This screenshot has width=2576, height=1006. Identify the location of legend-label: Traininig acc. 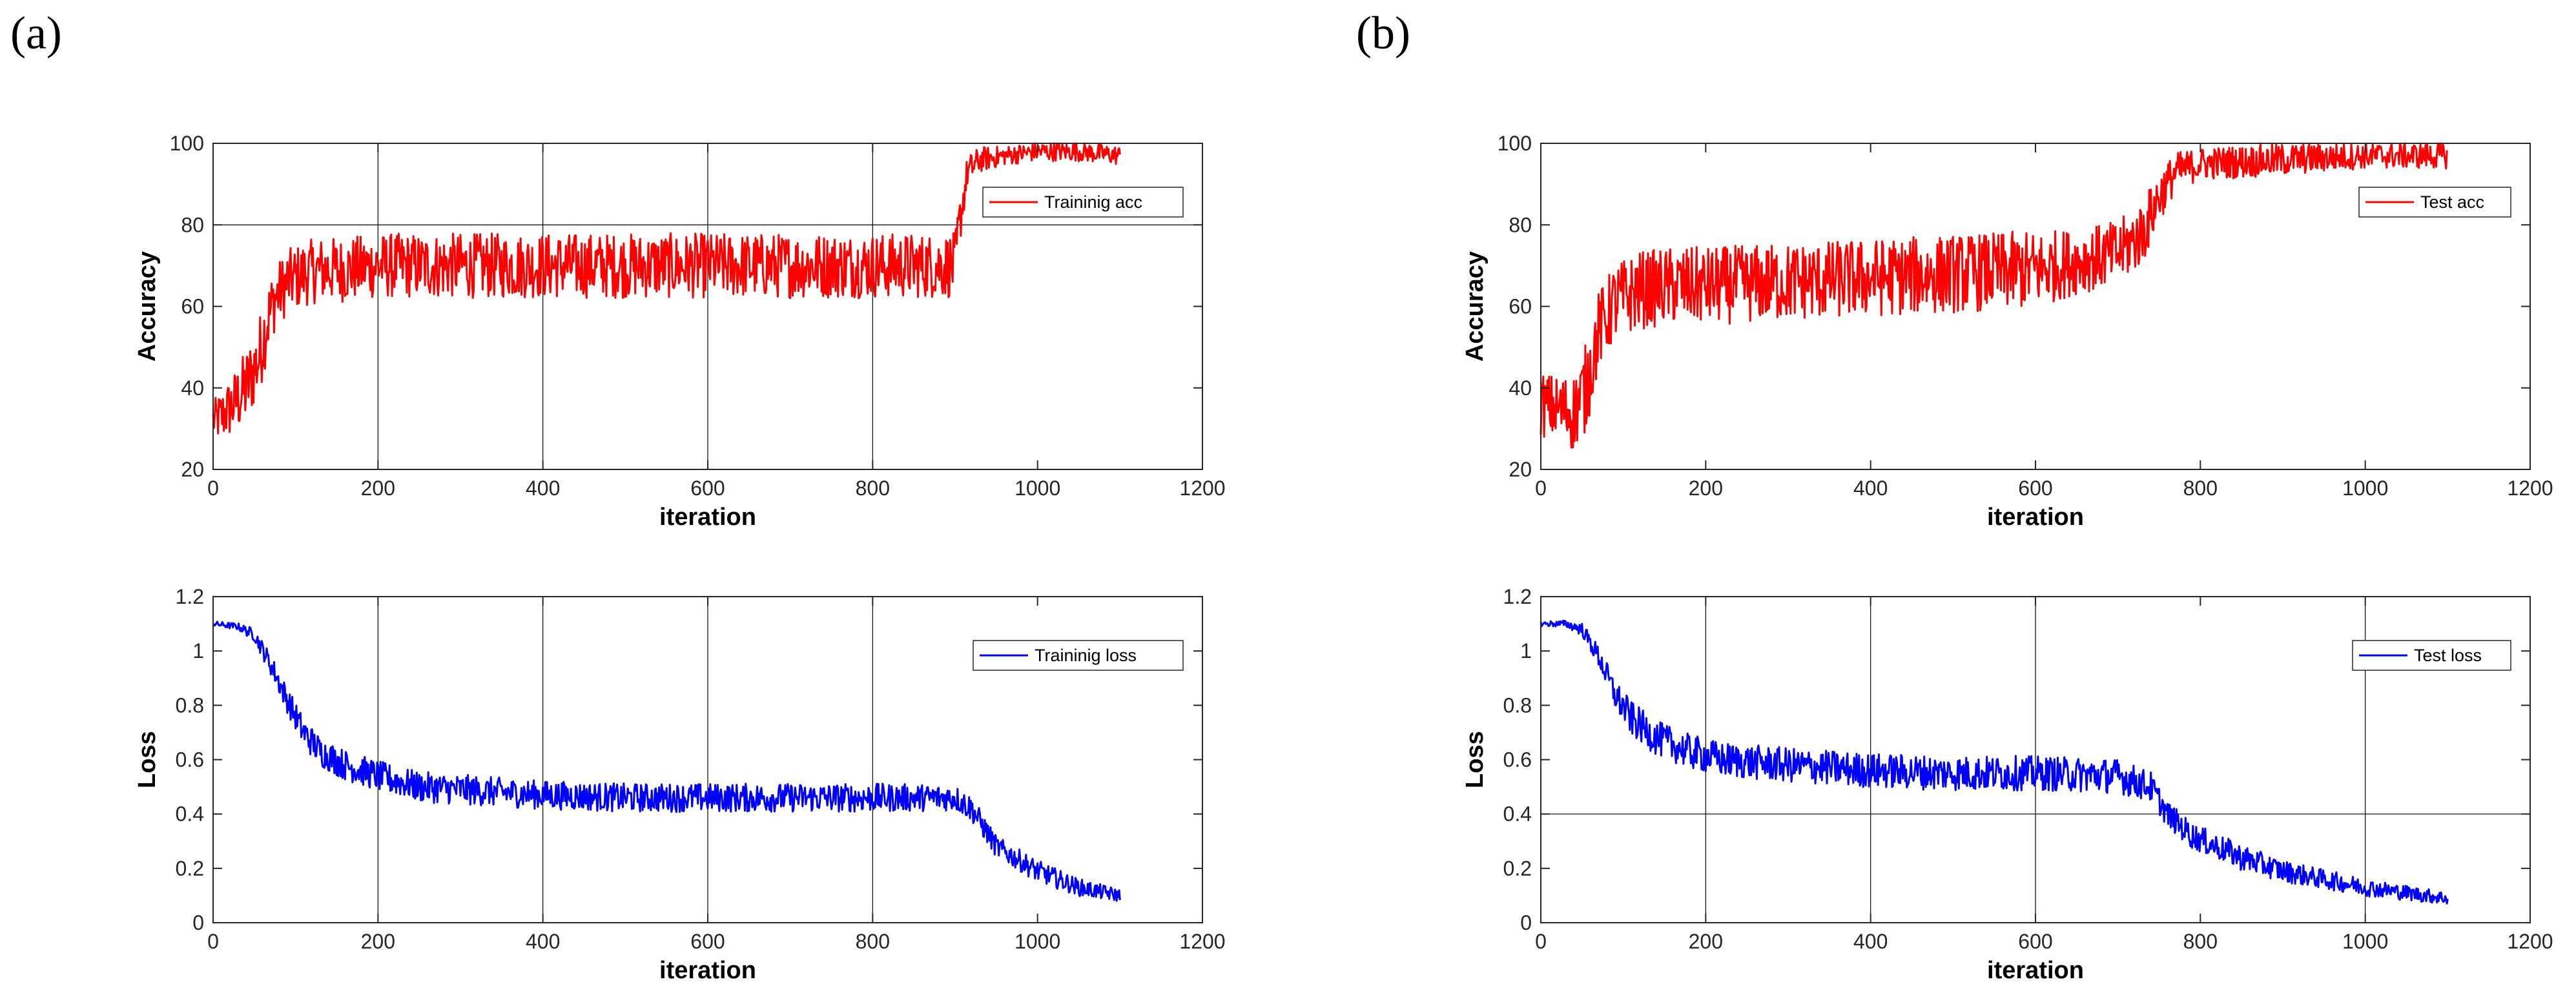
(1093, 202).